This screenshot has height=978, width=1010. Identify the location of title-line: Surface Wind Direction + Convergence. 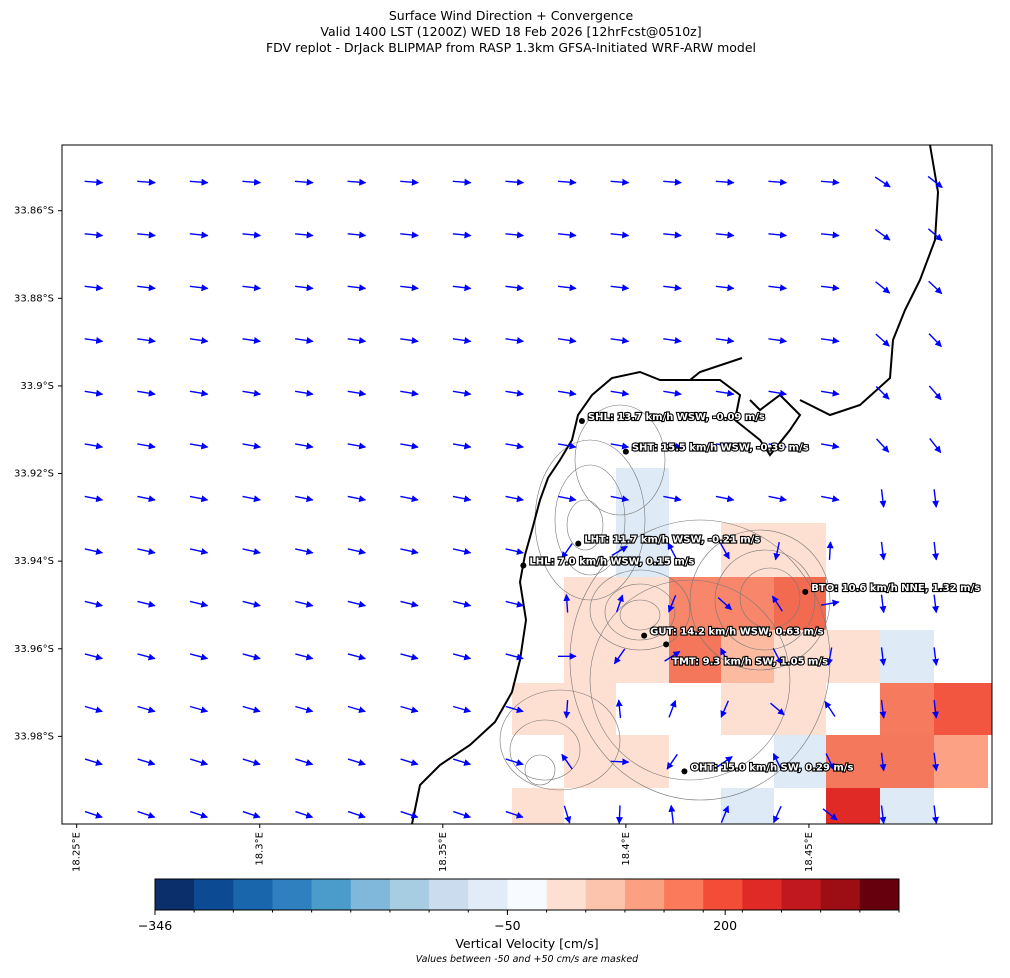
(511, 15).